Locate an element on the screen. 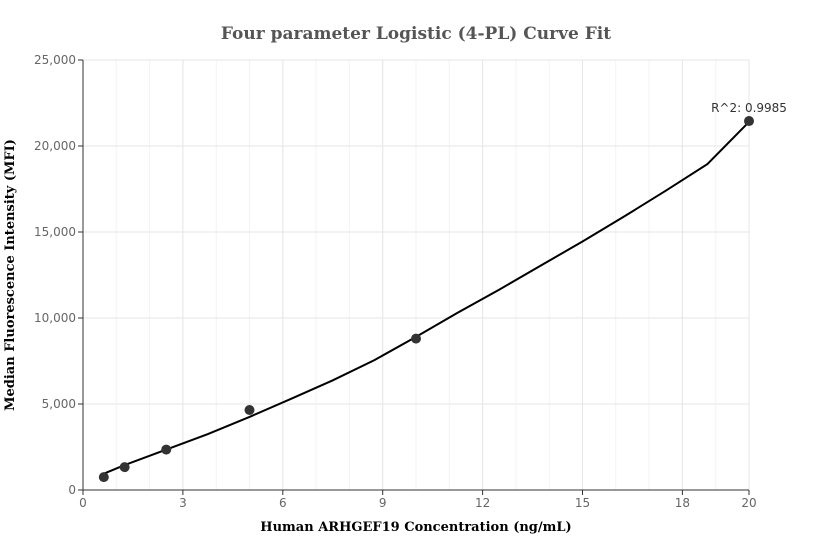  y-tick-label: 10,000 is located at coordinates (55, 318).